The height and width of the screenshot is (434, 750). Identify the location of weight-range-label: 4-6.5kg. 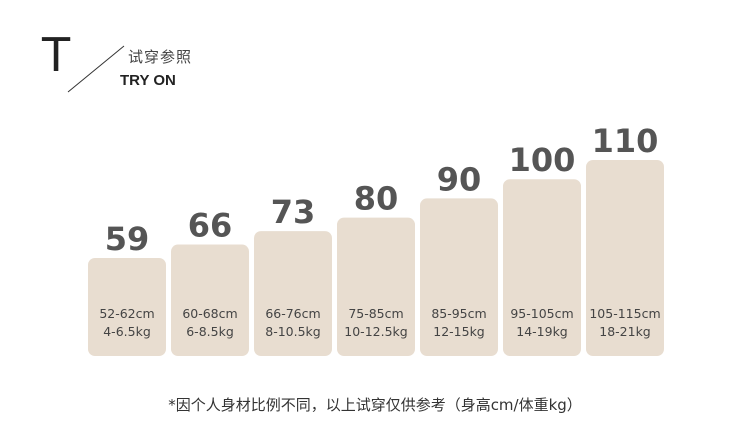
(127, 331).